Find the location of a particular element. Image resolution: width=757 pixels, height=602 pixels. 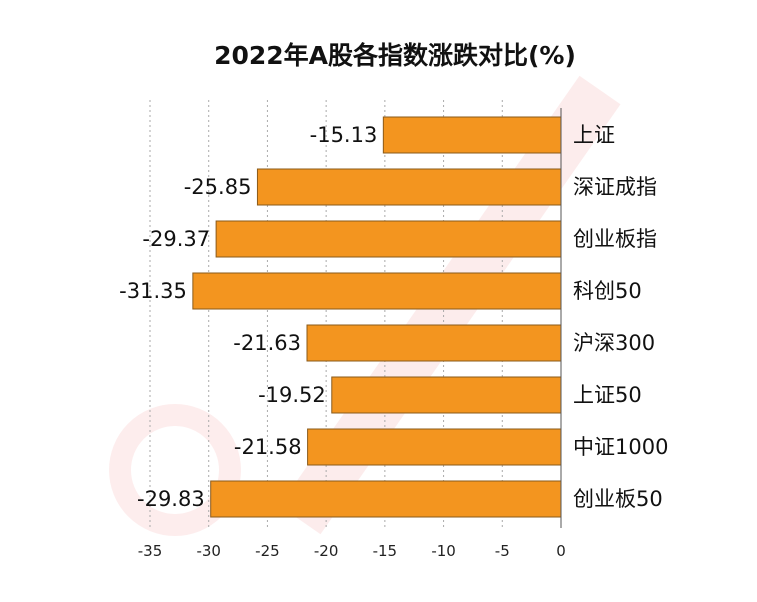

data-label: -29.83 is located at coordinates (171, 499).